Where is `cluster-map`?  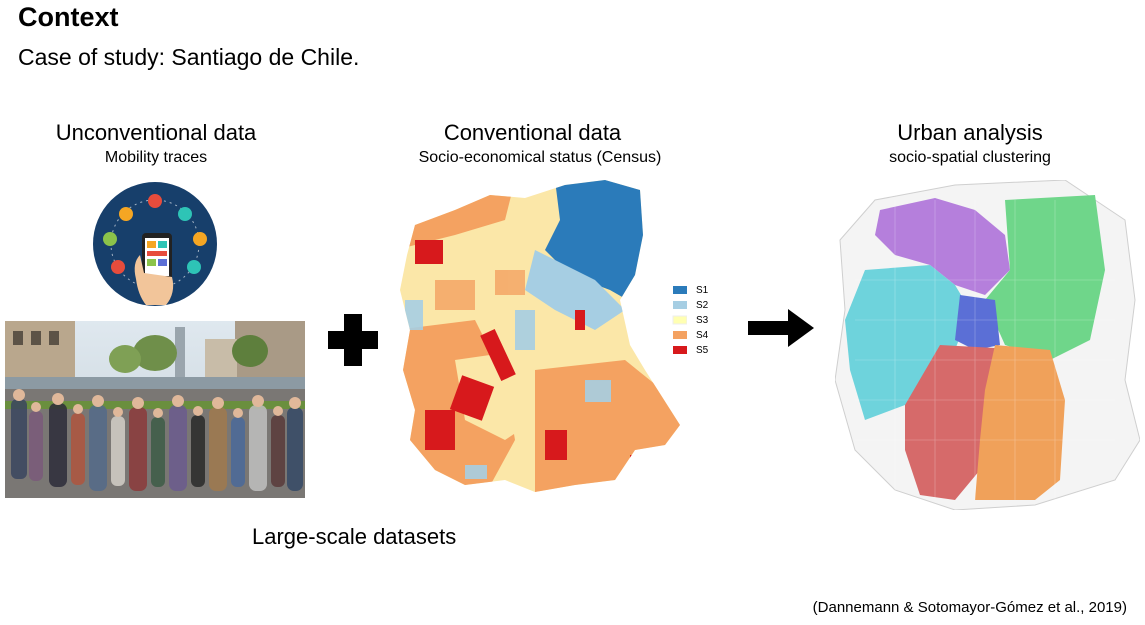
cluster-map is located at coordinates (987, 345).